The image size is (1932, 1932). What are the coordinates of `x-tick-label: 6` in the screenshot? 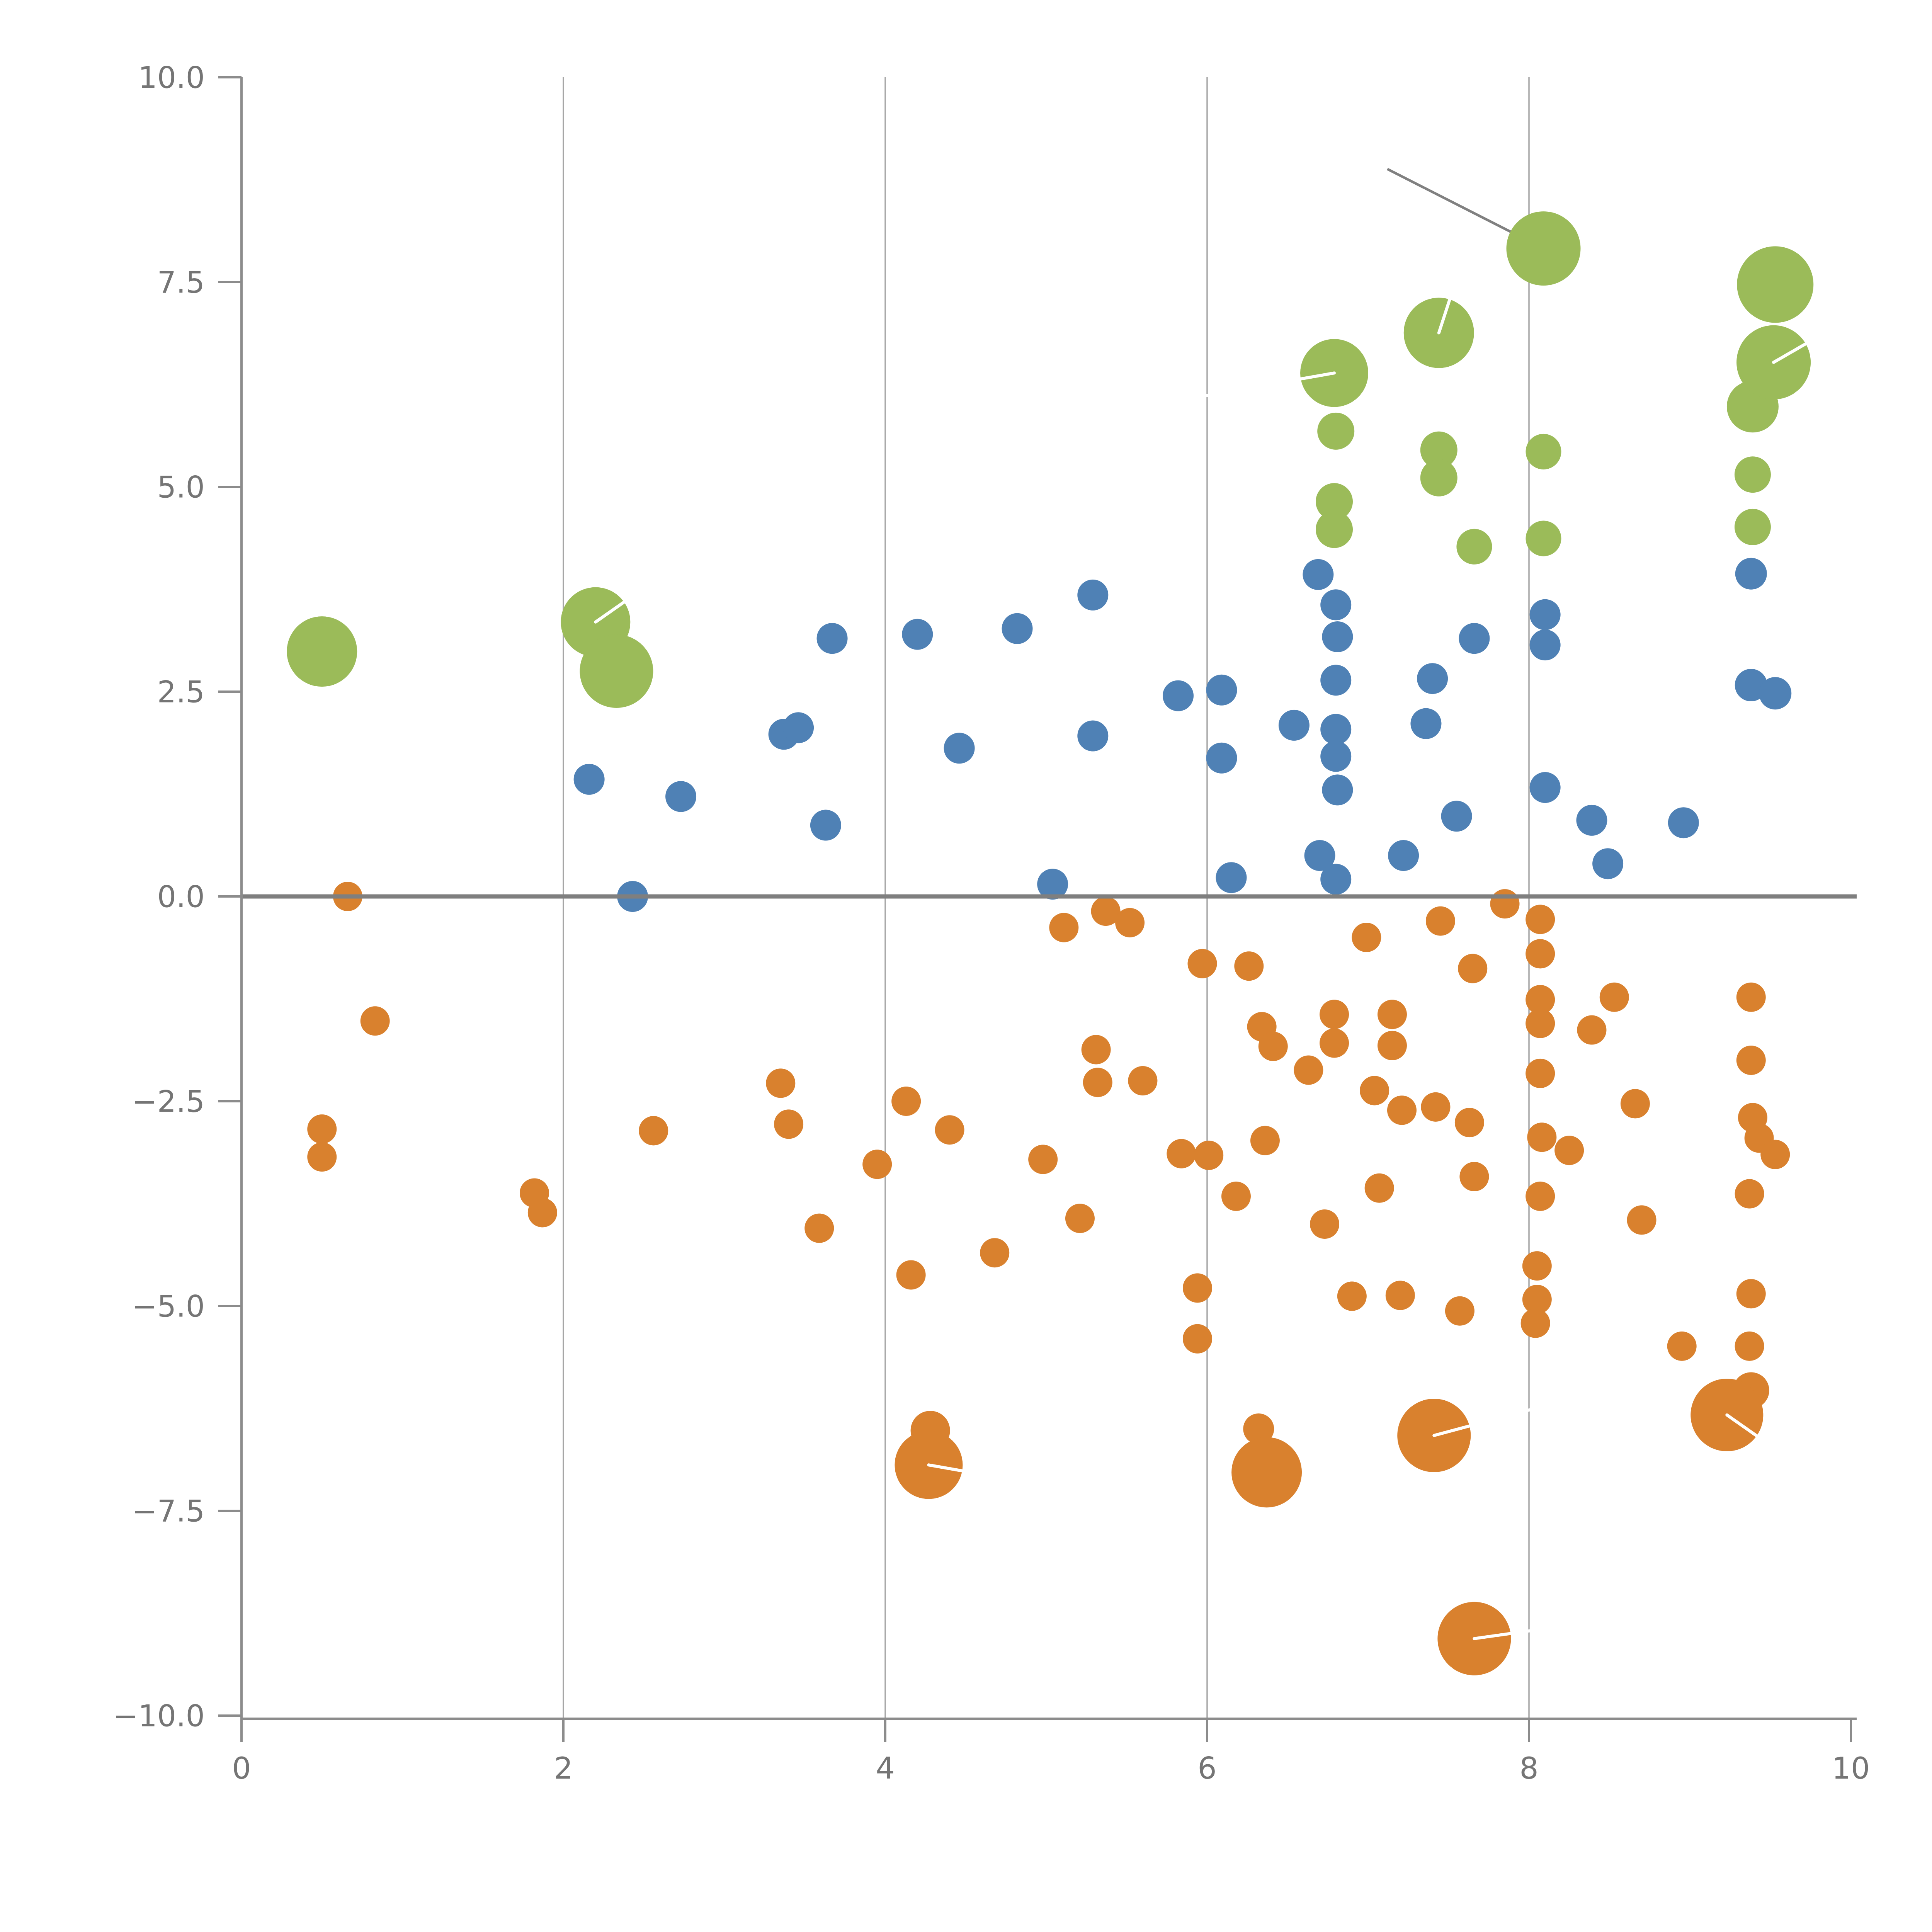 It's located at (1206, 1769).